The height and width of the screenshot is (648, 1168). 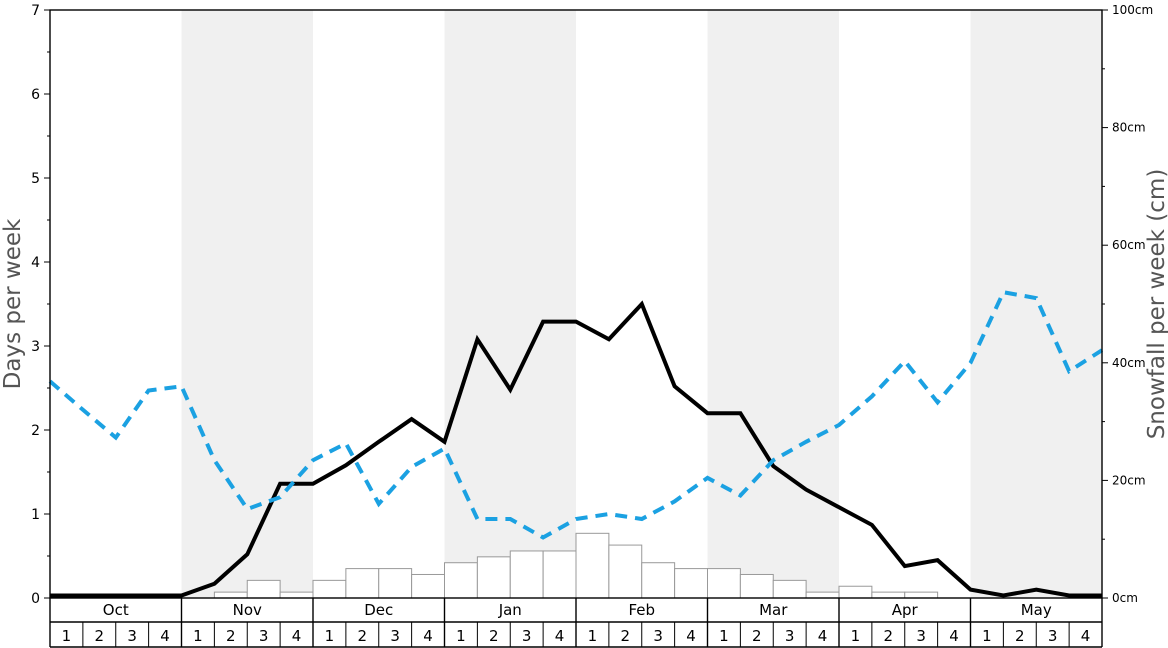 I want to click on left-axis: 0 1 2 3 4 5 6 7, so click(x=40, y=305).